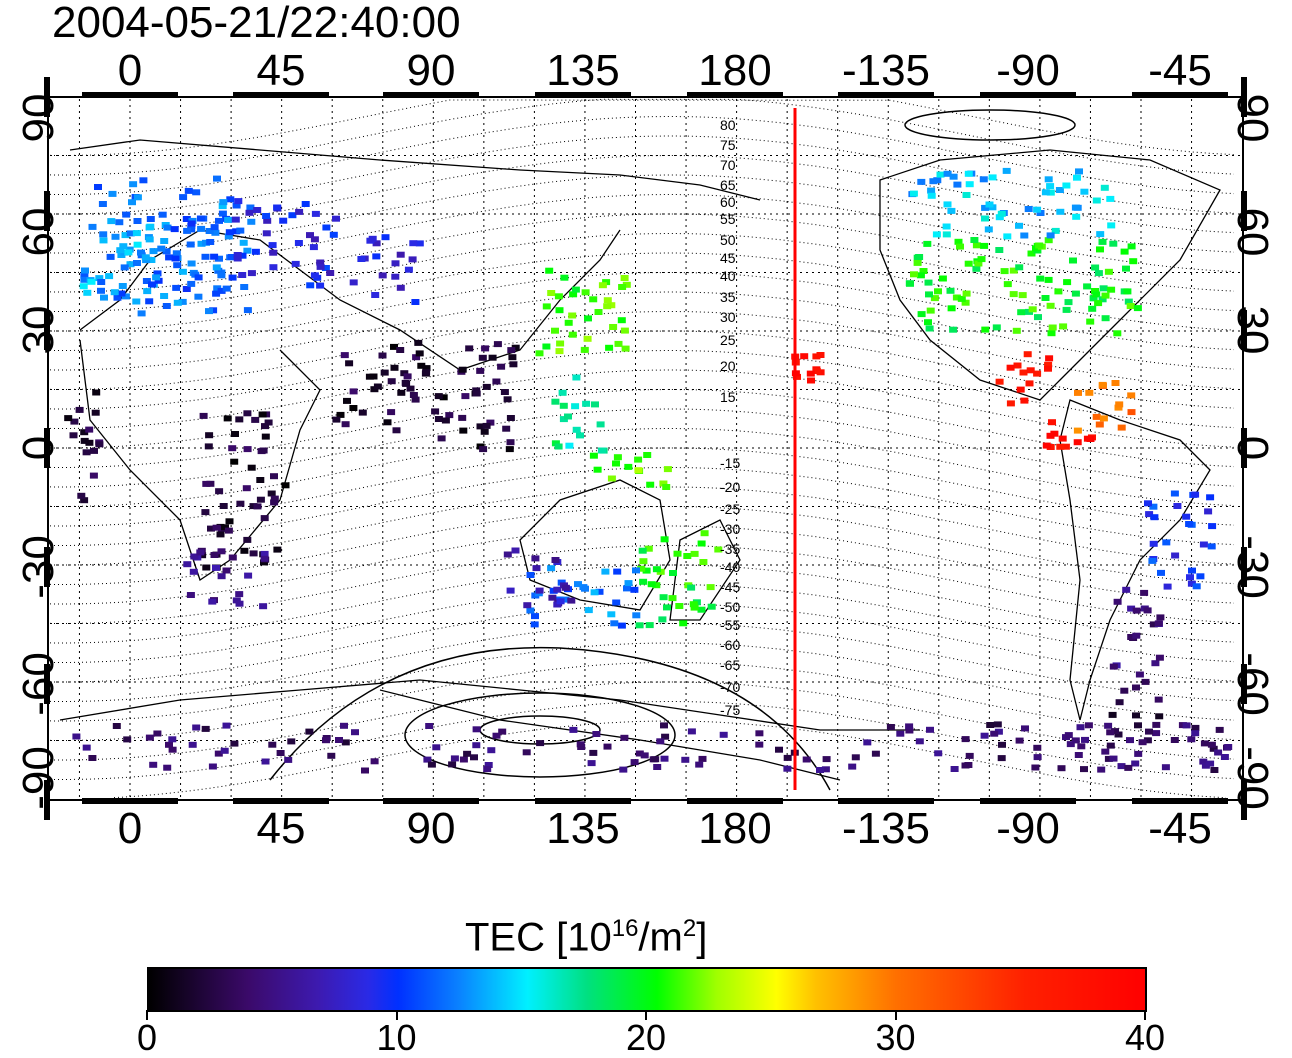 Image resolution: width=1292 pixels, height=1058 pixels. Describe the element at coordinates (130, 70) in the screenshot. I see `top-longitude-label: 0` at that location.